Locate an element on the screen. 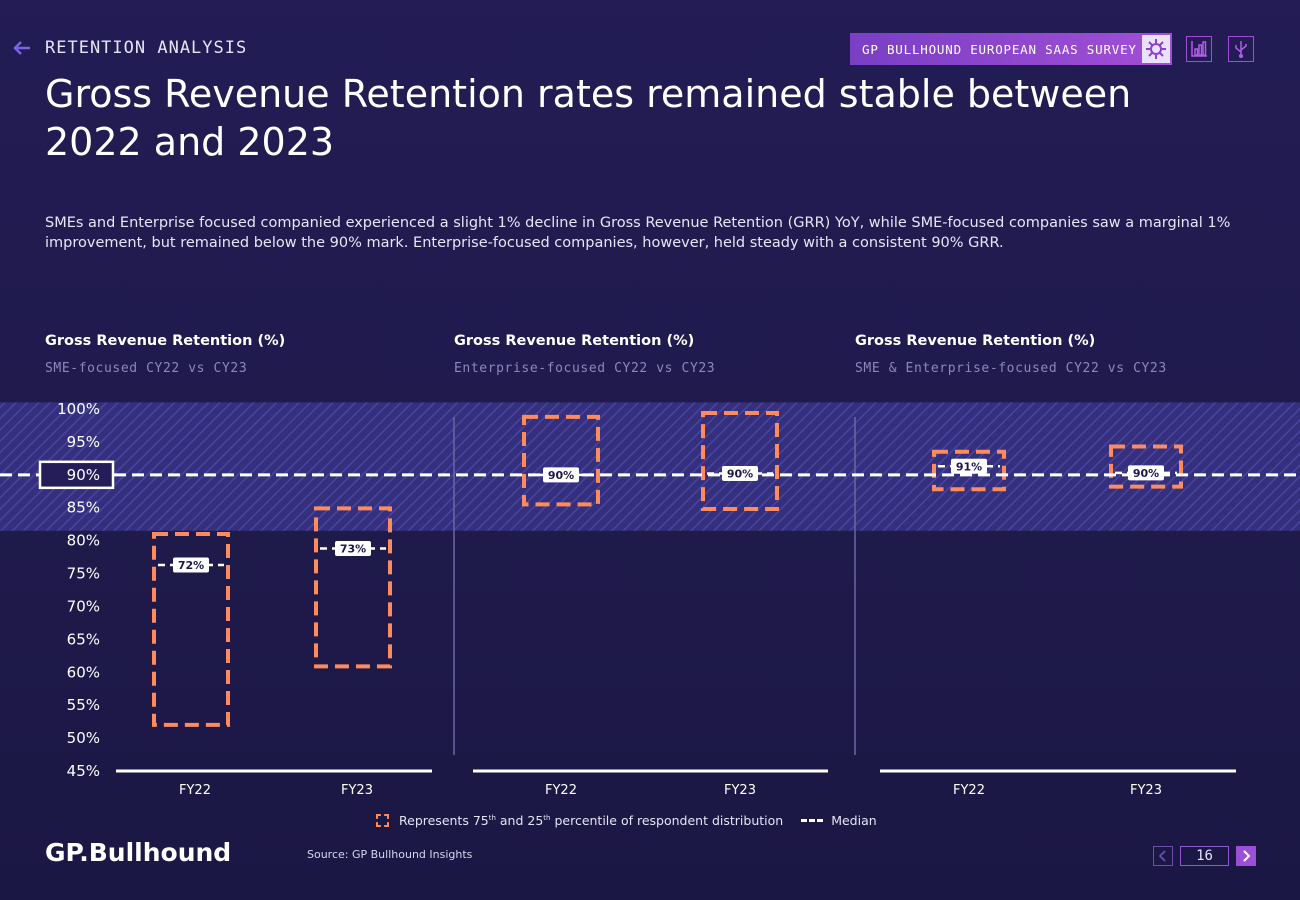  highlight-band is located at coordinates (650, 466).